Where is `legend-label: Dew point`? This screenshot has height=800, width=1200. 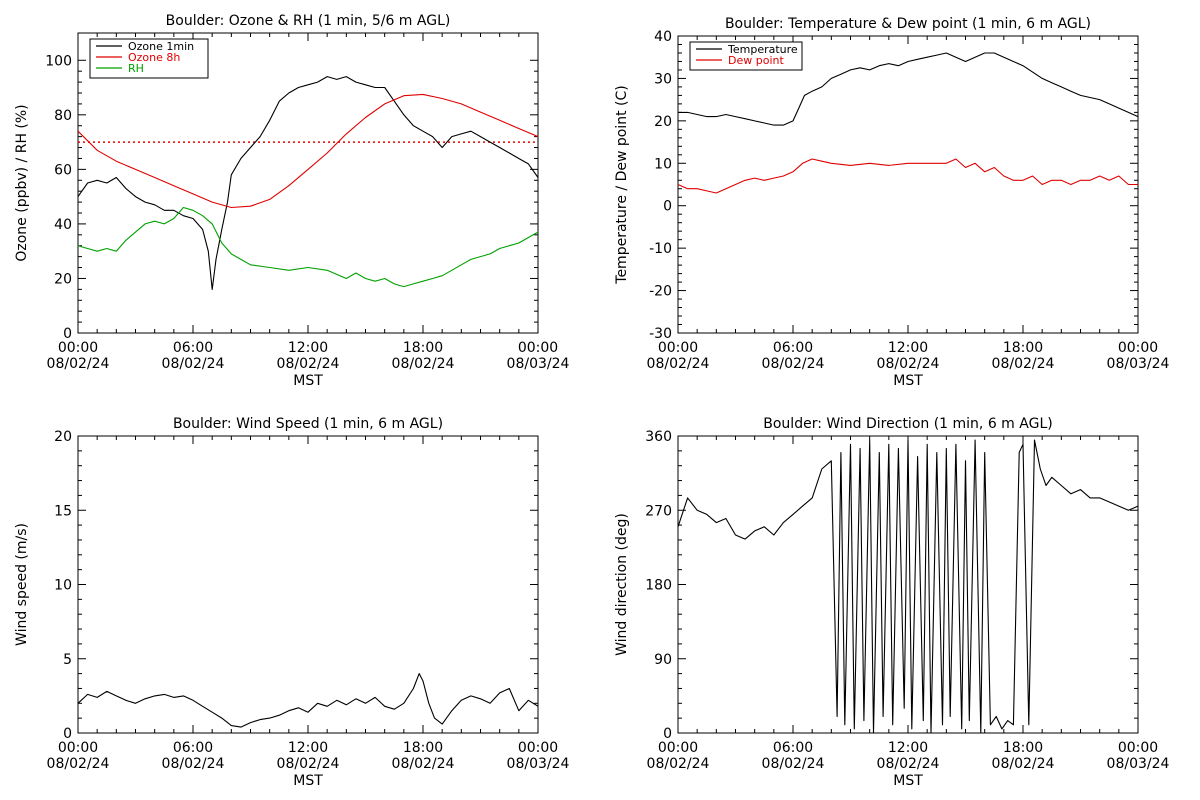 legend-label: Dew point is located at coordinates (756, 60).